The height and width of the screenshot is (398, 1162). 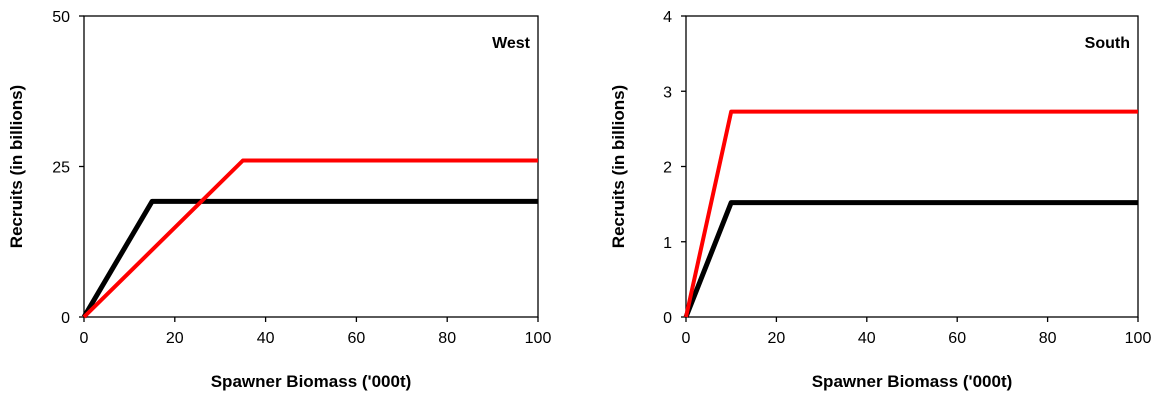 I want to click on y-tick-label: 3, so click(x=667, y=92).